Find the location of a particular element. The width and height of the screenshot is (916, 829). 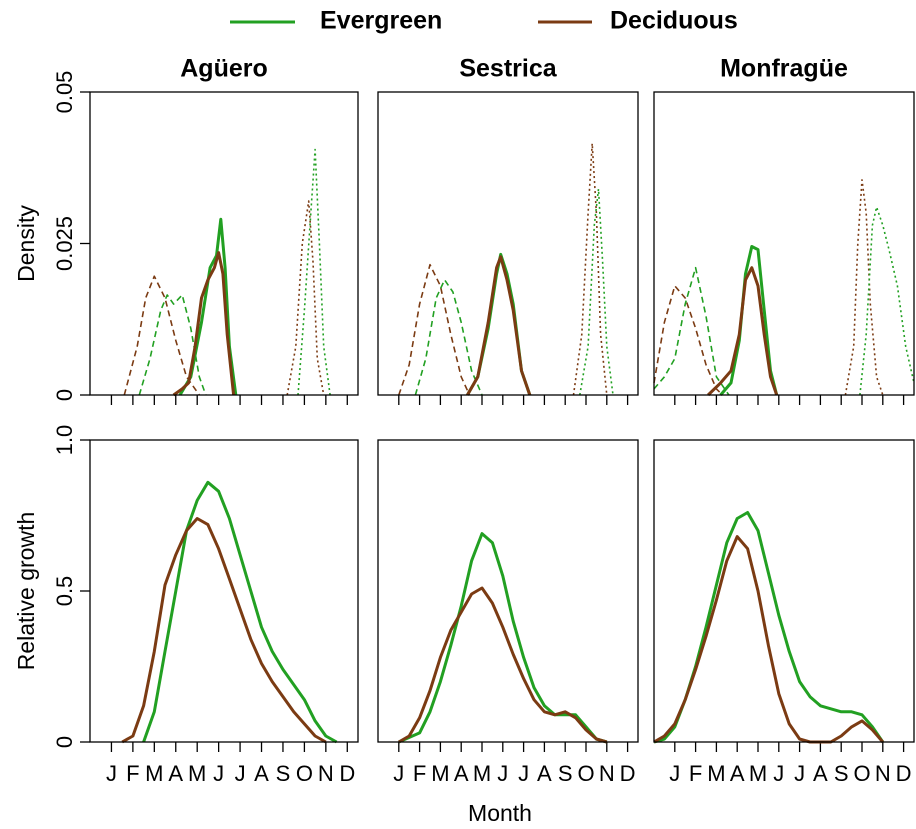

y-axis-label: Density is located at coordinates (26, 243).